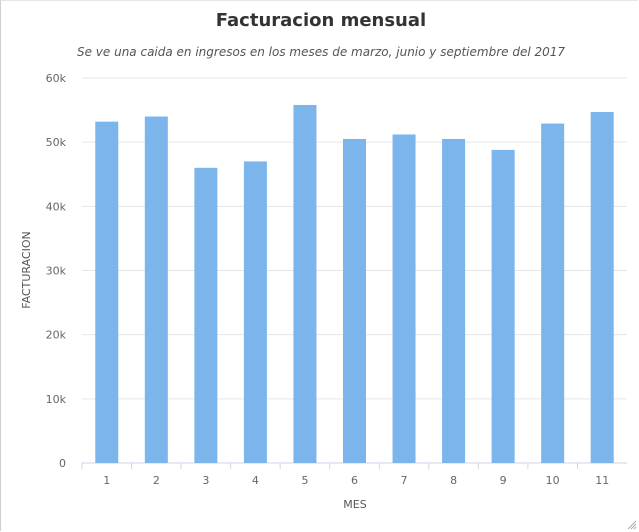 Image resolution: width=639 pixels, height=532 pixels. What do you see at coordinates (602, 480) in the screenshot?
I see `x-tick-label: 11` at bounding box center [602, 480].